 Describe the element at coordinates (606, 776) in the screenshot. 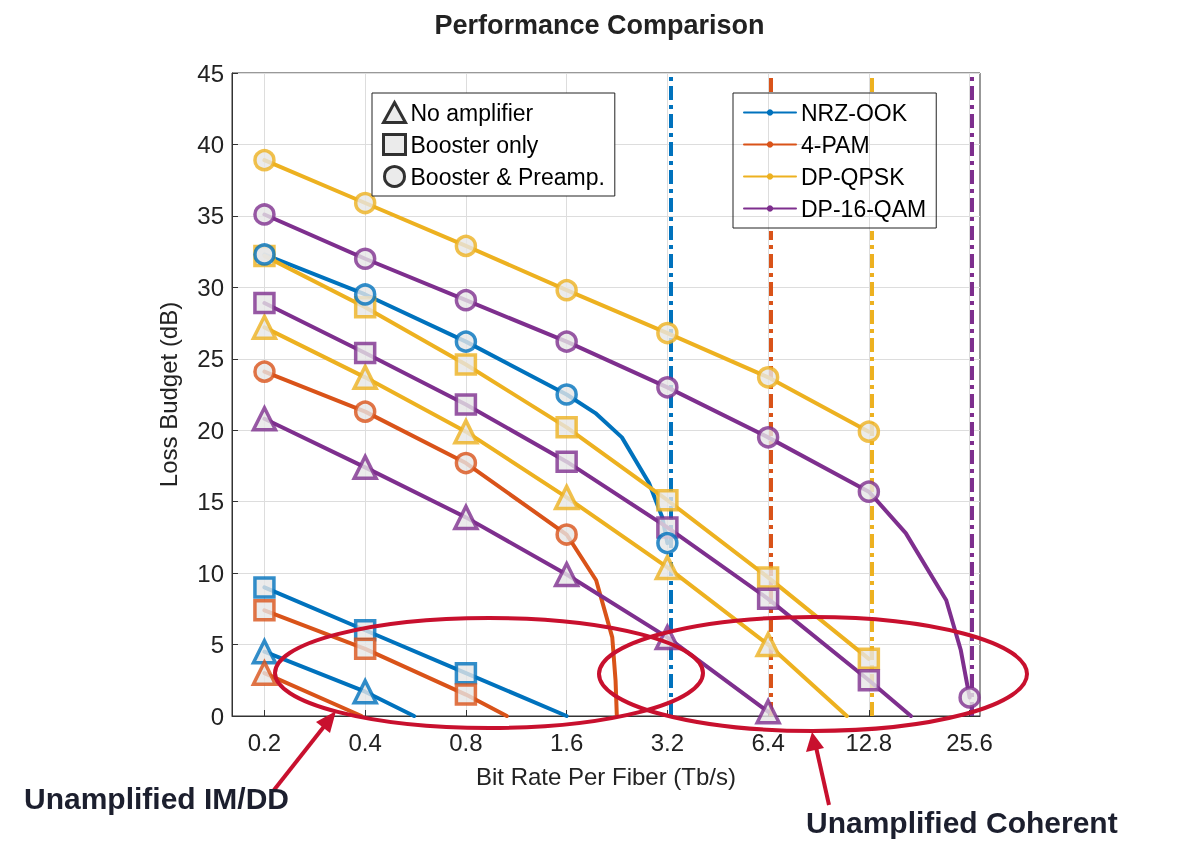

I see `x-axis-title: Bit Rate Per Fiber (Tb/s)` at that location.